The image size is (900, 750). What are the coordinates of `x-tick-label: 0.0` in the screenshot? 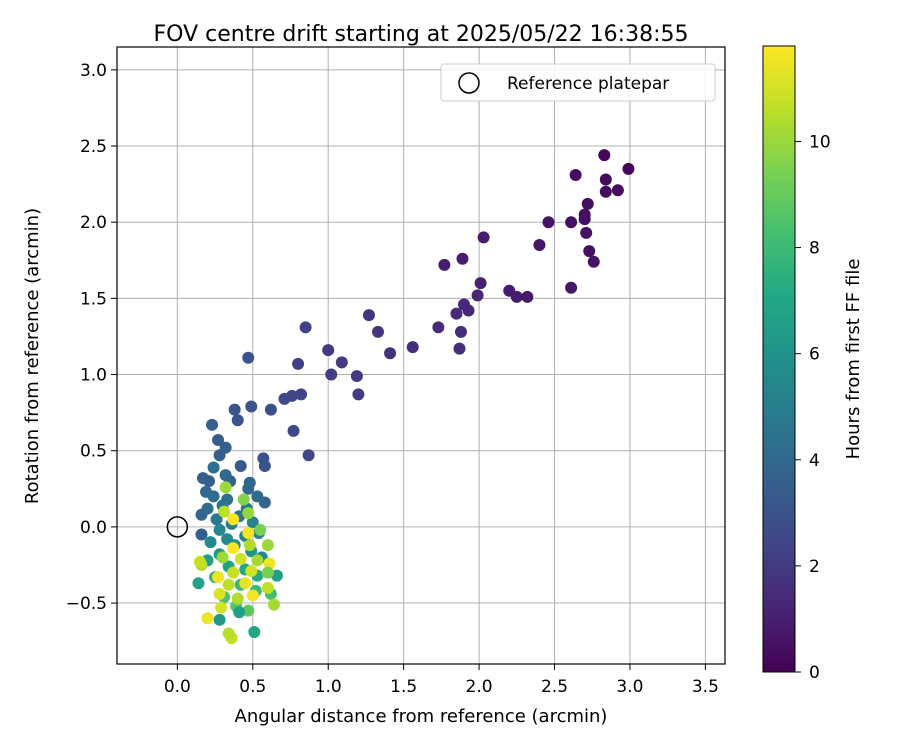 It's located at (177, 687).